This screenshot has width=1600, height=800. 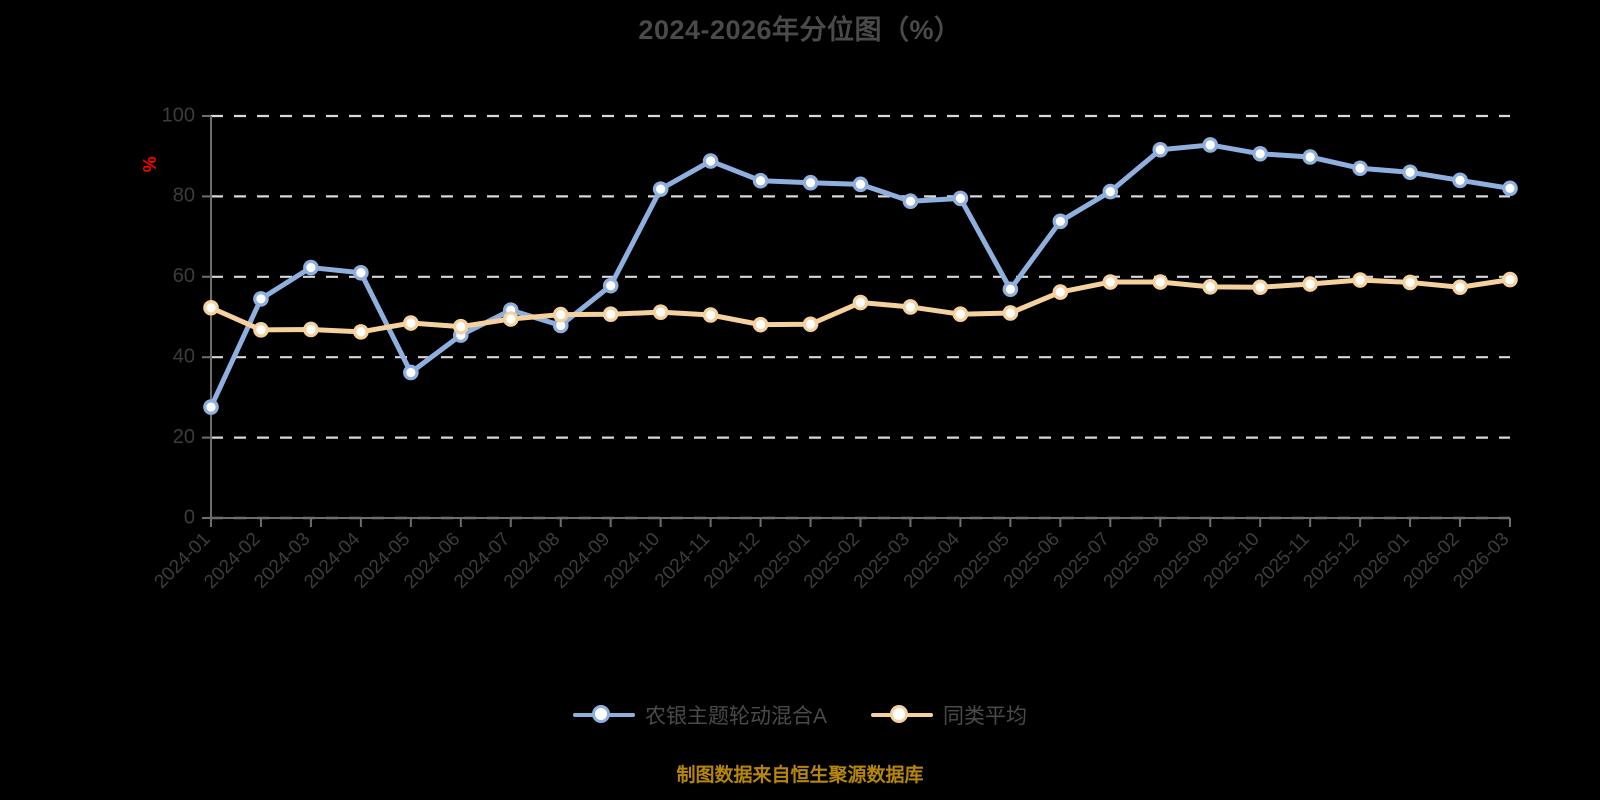 What do you see at coordinates (178, 115) in the screenshot?
I see `y-tick-label: 100` at bounding box center [178, 115].